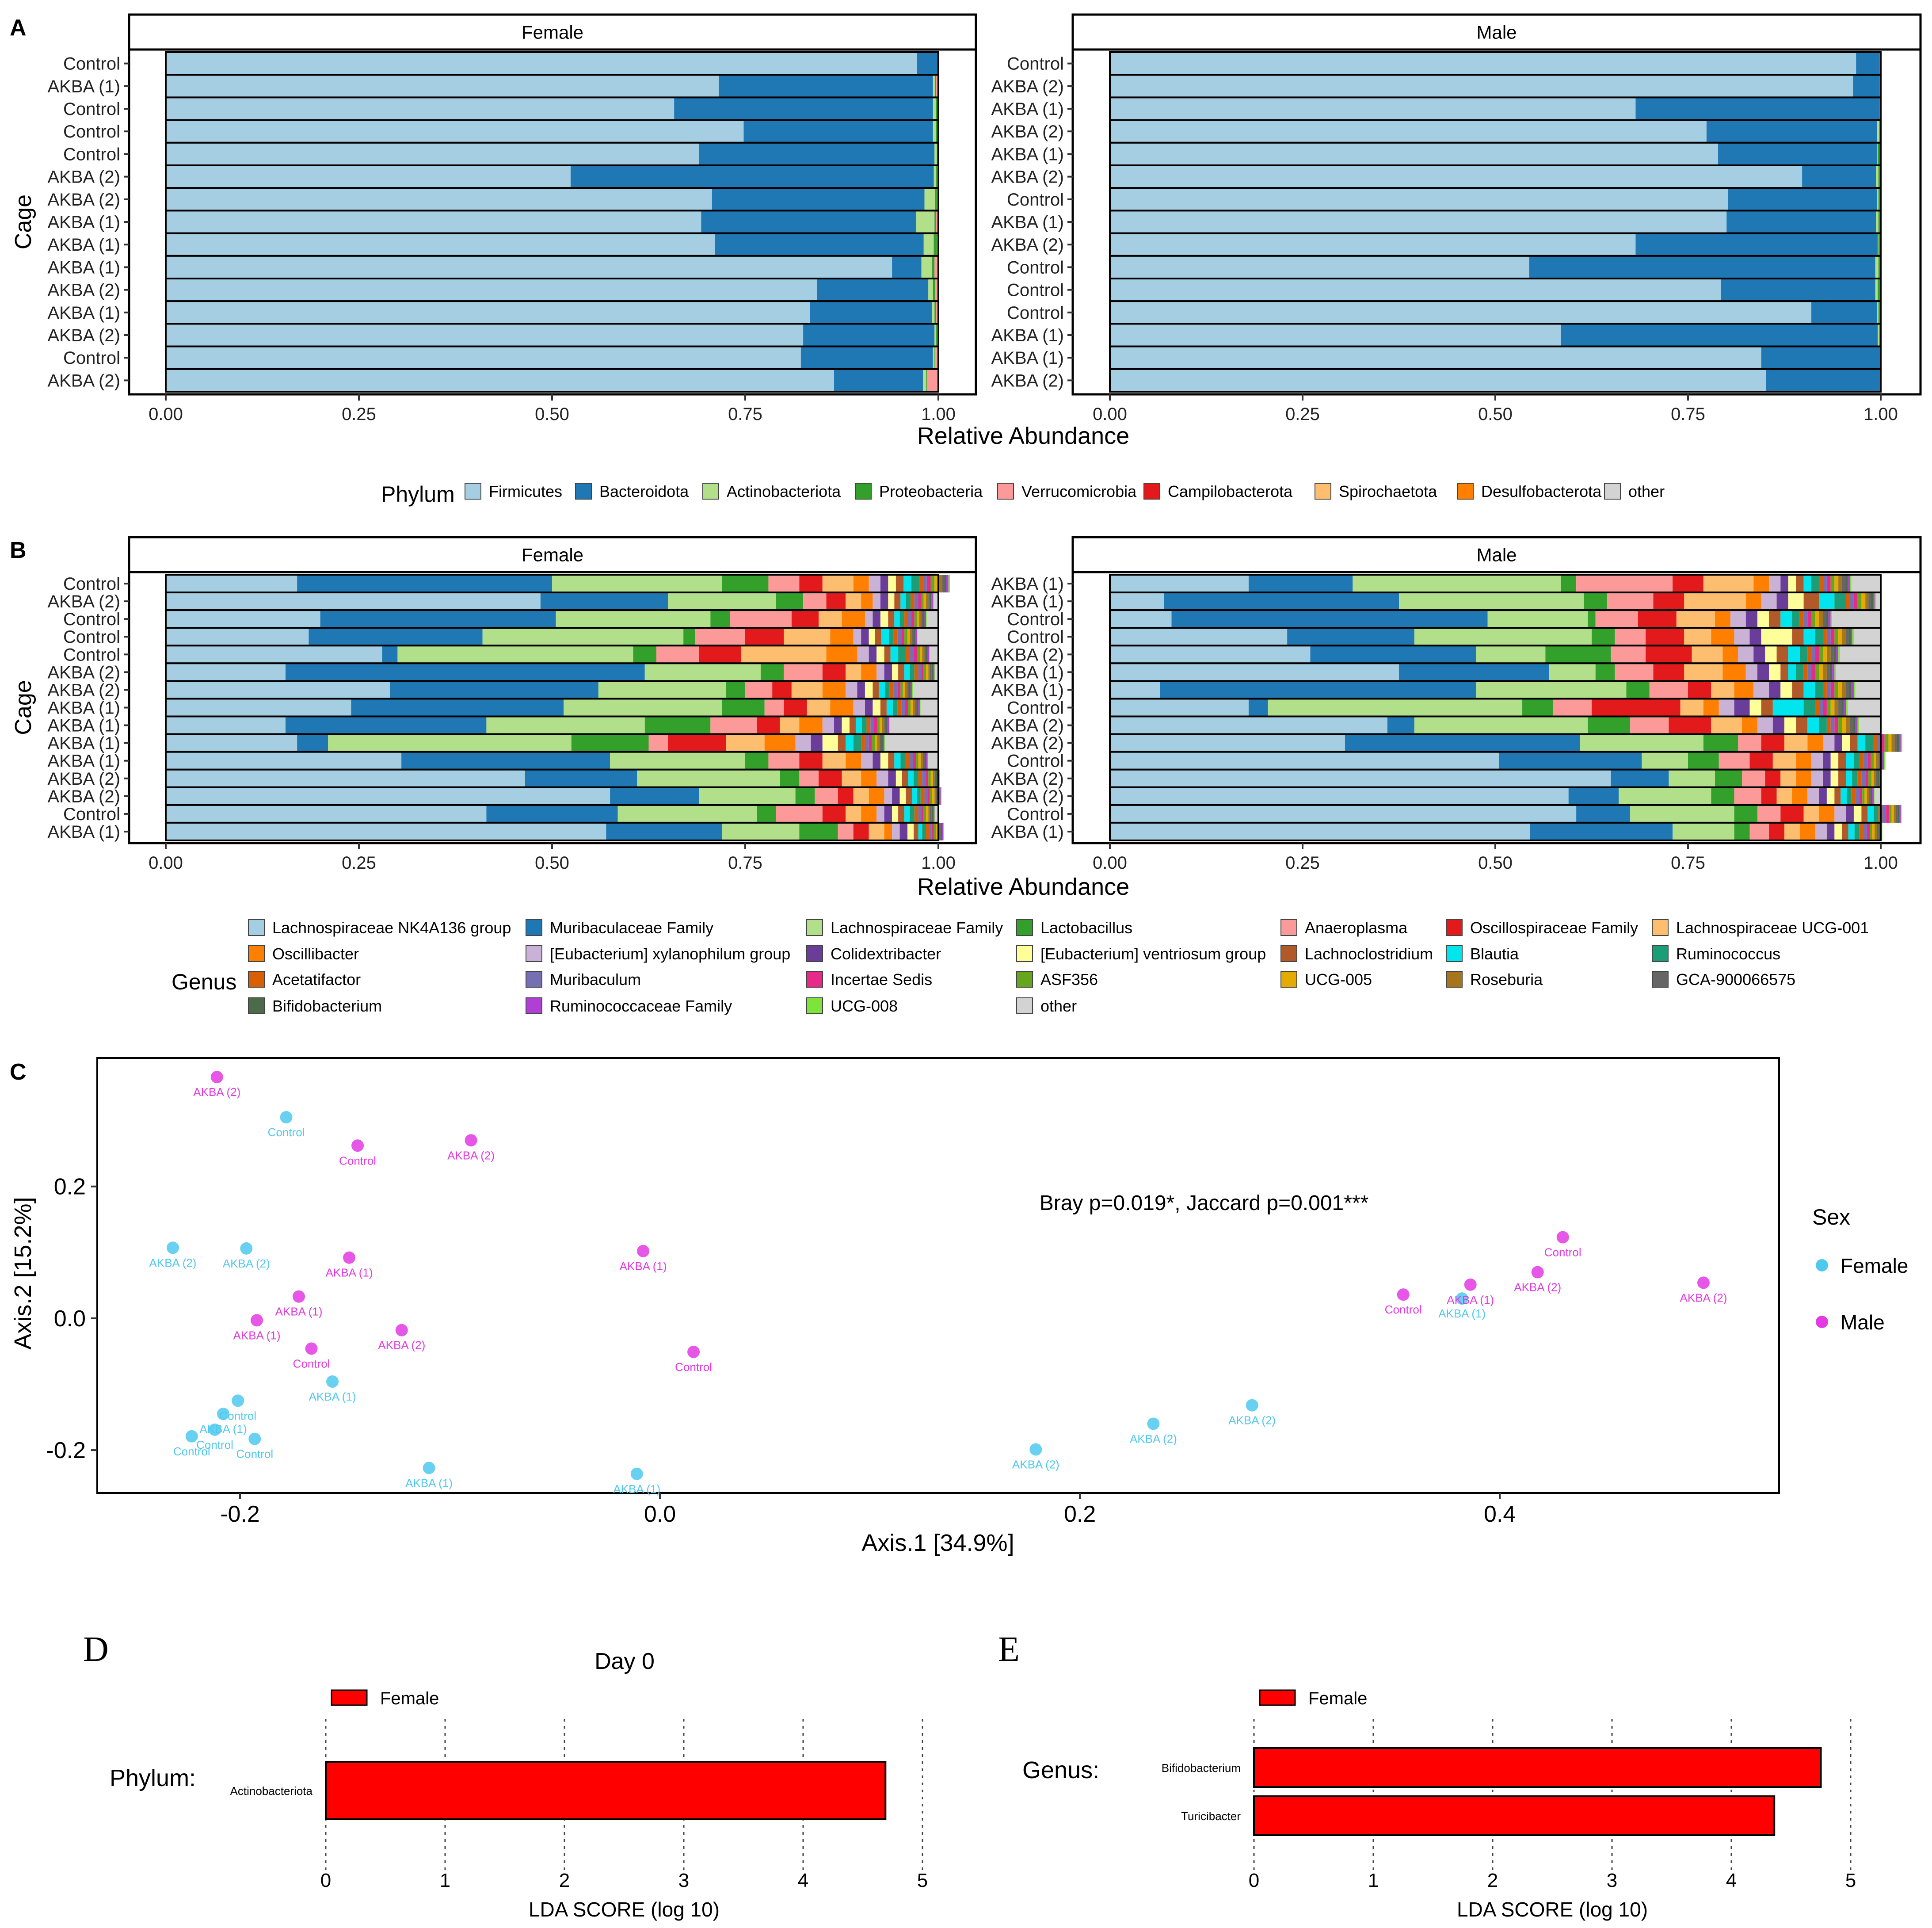  I want to click on facet-title: Male, so click(1496, 32).